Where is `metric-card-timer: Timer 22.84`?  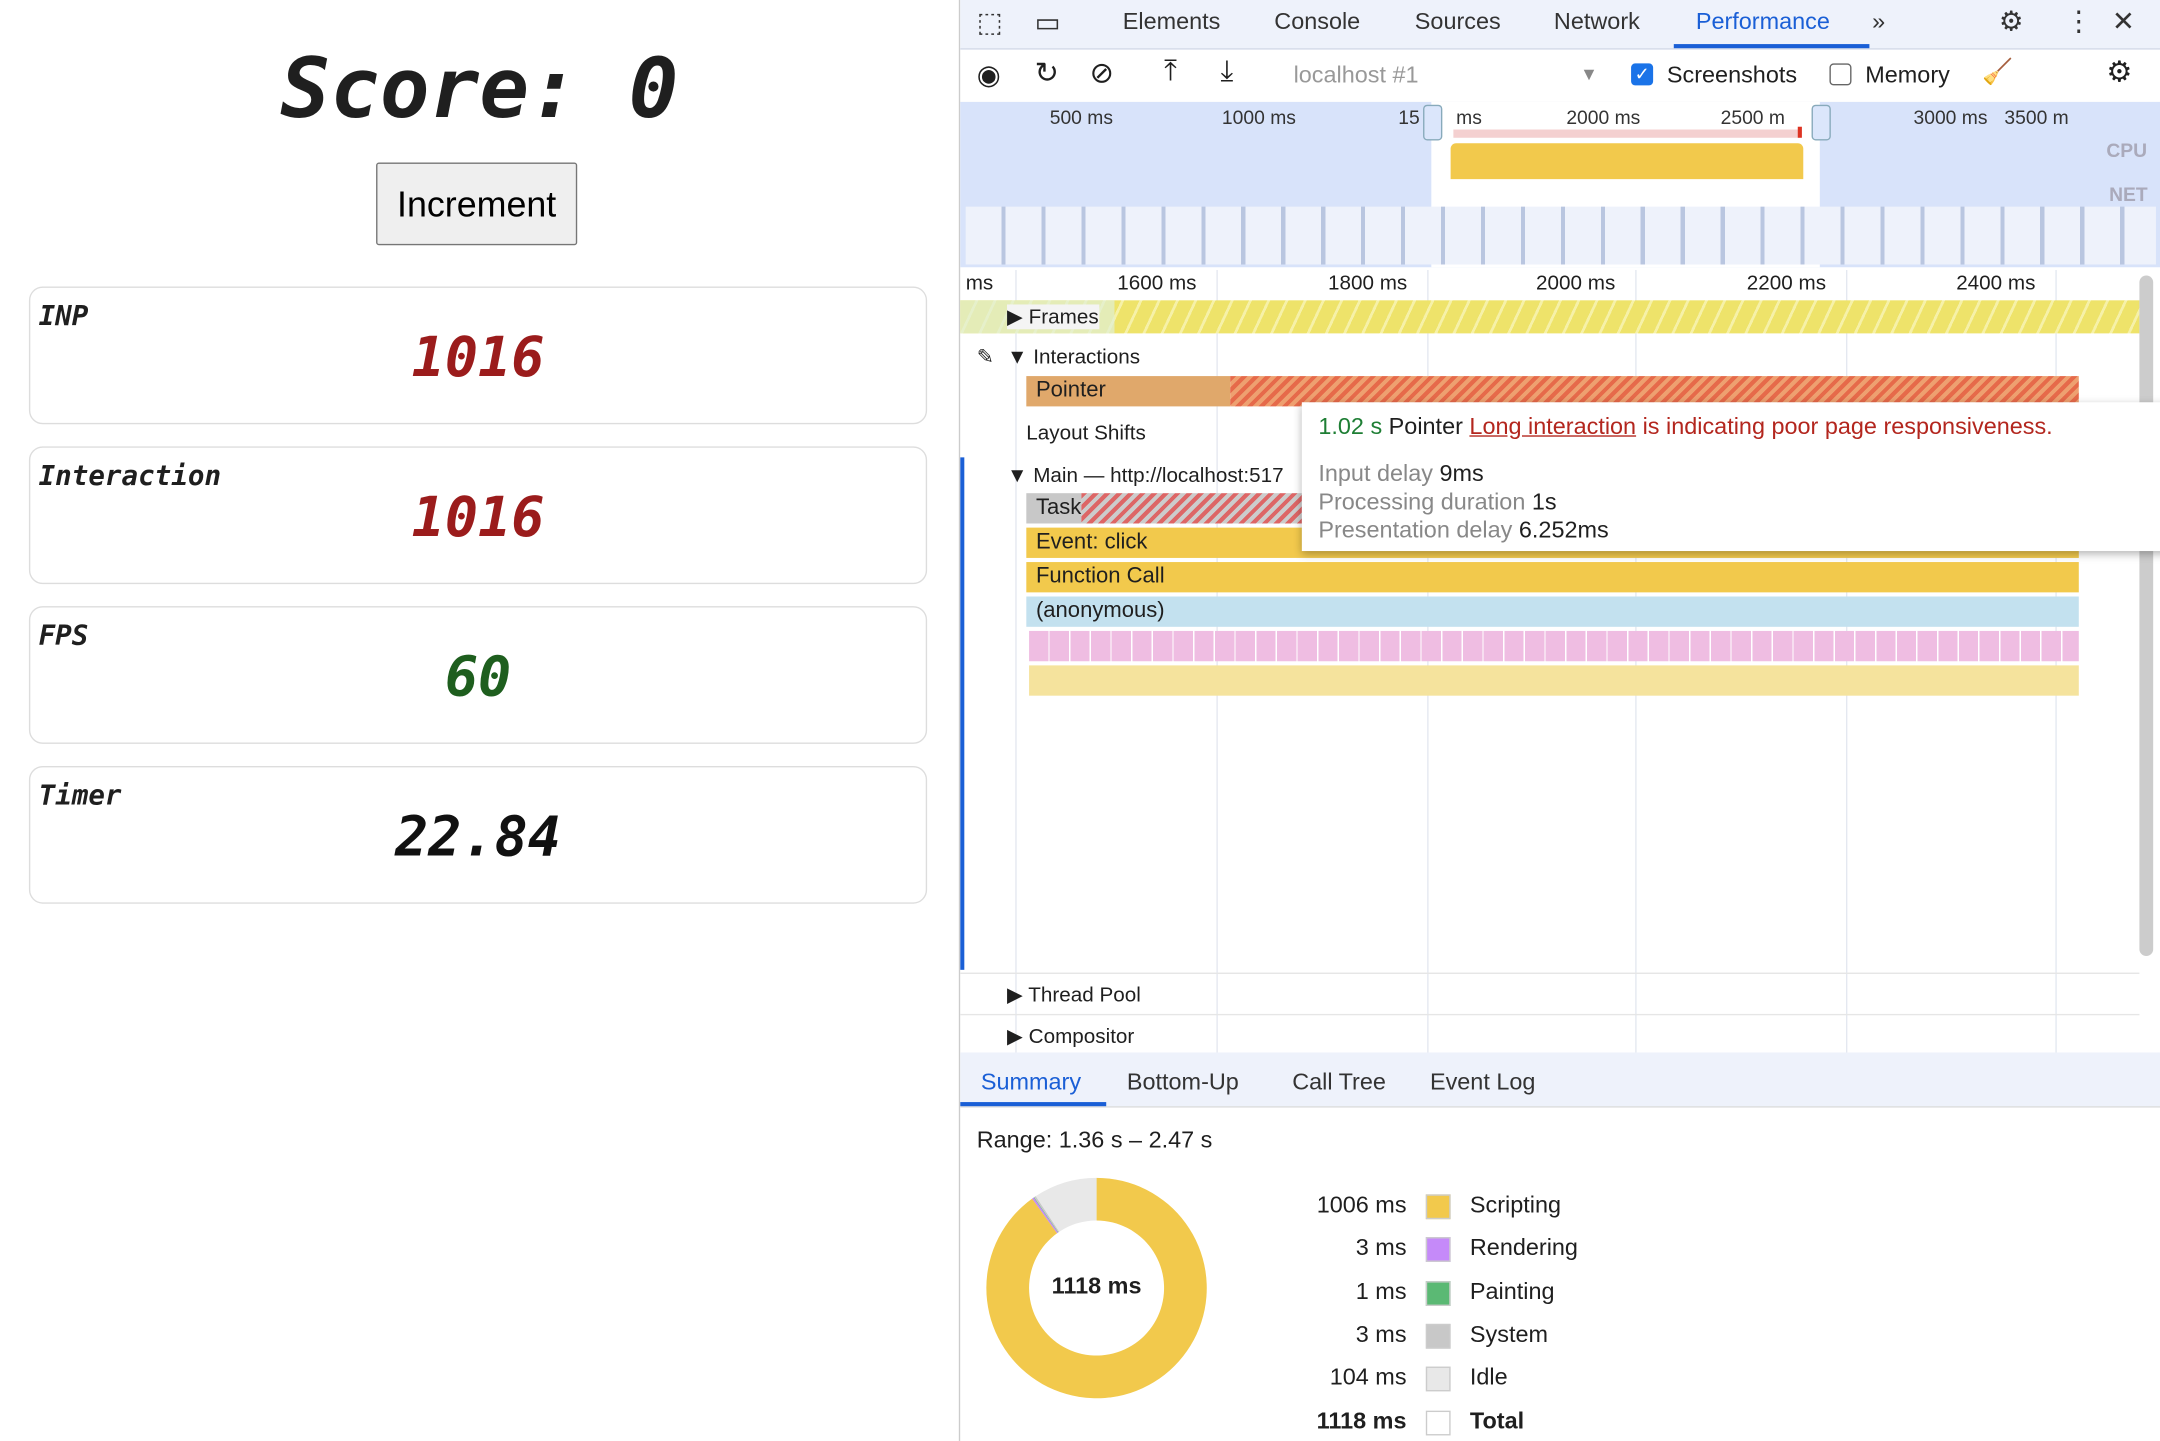
metric-card-timer: Timer 22.84 is located at coordinates (478, 834).